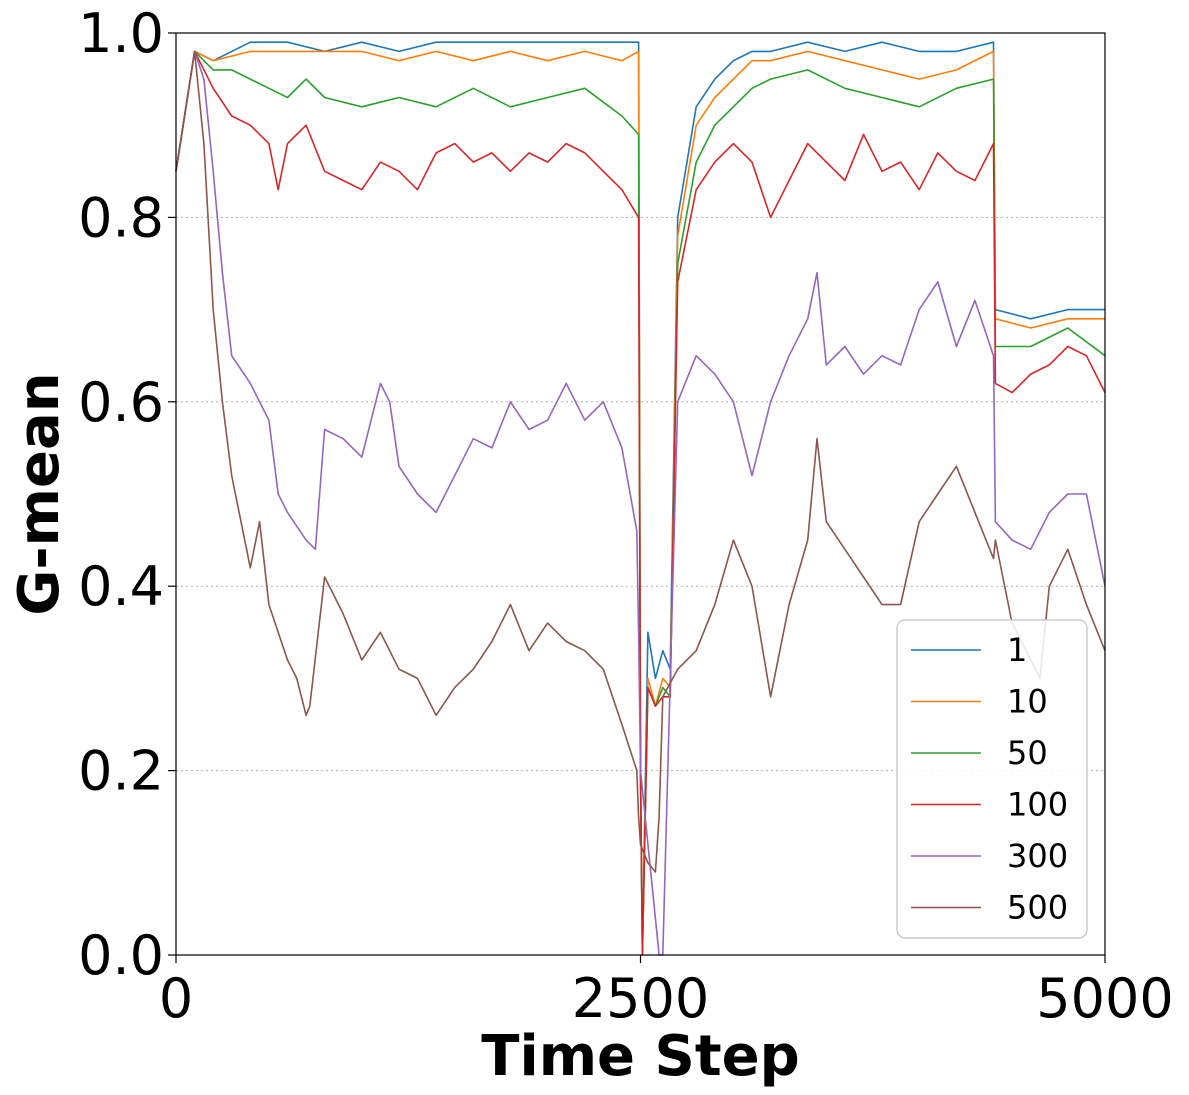 This screenshot has width=1189, height=1095. What do you see at coordinates (121, 586) in the screenshot?
I see `y-tick-label-2: 0.4` at bounding box center [121, 586].